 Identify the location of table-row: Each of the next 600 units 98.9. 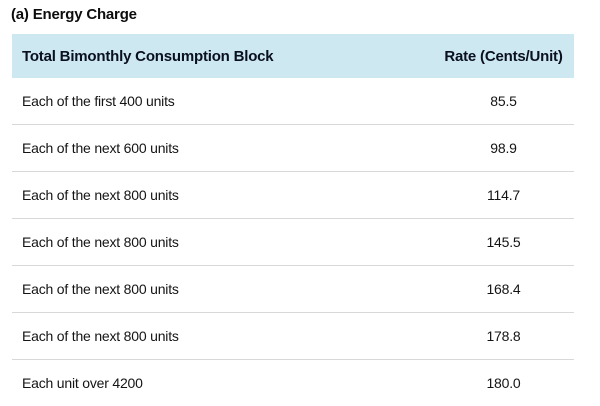
(293, 148).